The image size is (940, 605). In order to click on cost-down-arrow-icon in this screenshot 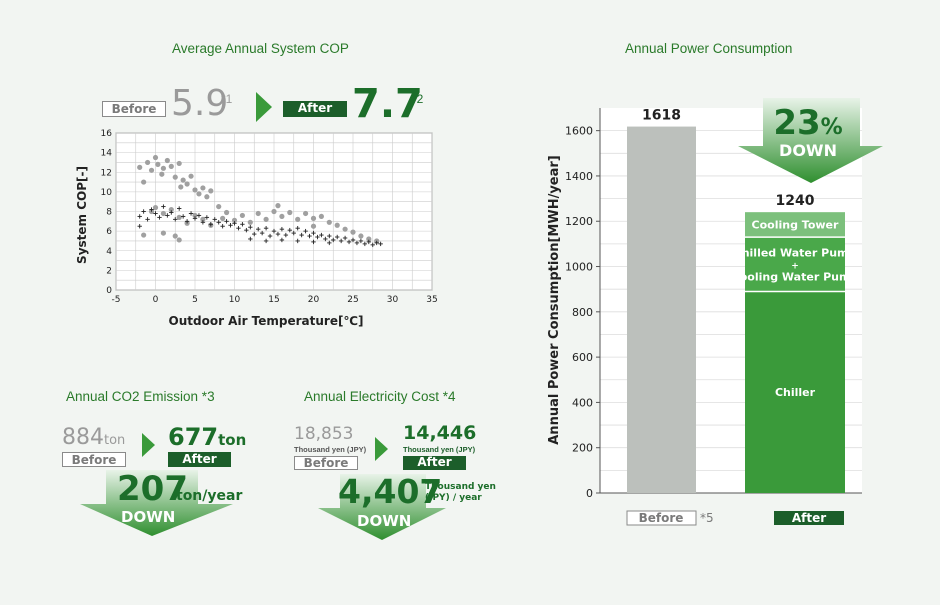, I will do `click(382, 507)`.